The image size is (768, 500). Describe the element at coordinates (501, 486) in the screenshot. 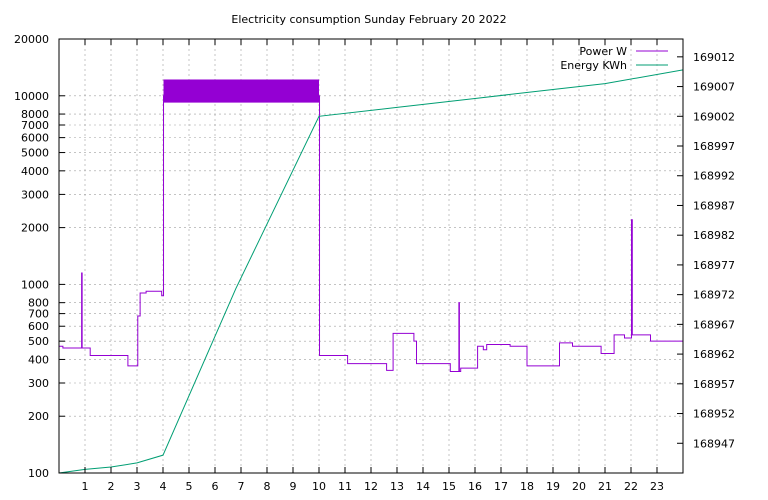

I see `x-tick-label: 17` at that location.